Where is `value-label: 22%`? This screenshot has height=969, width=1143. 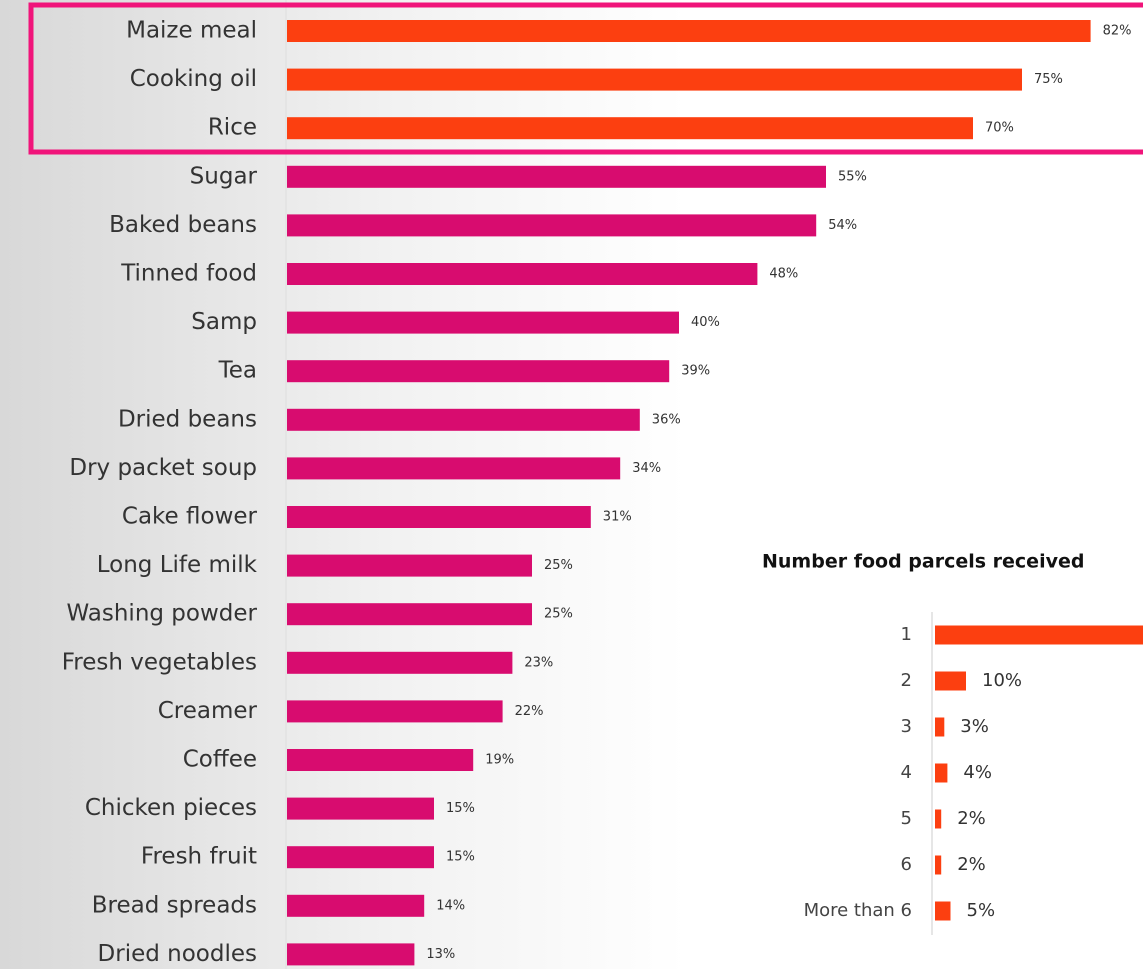 value-label: 22% is located at coordinates (529, 711).